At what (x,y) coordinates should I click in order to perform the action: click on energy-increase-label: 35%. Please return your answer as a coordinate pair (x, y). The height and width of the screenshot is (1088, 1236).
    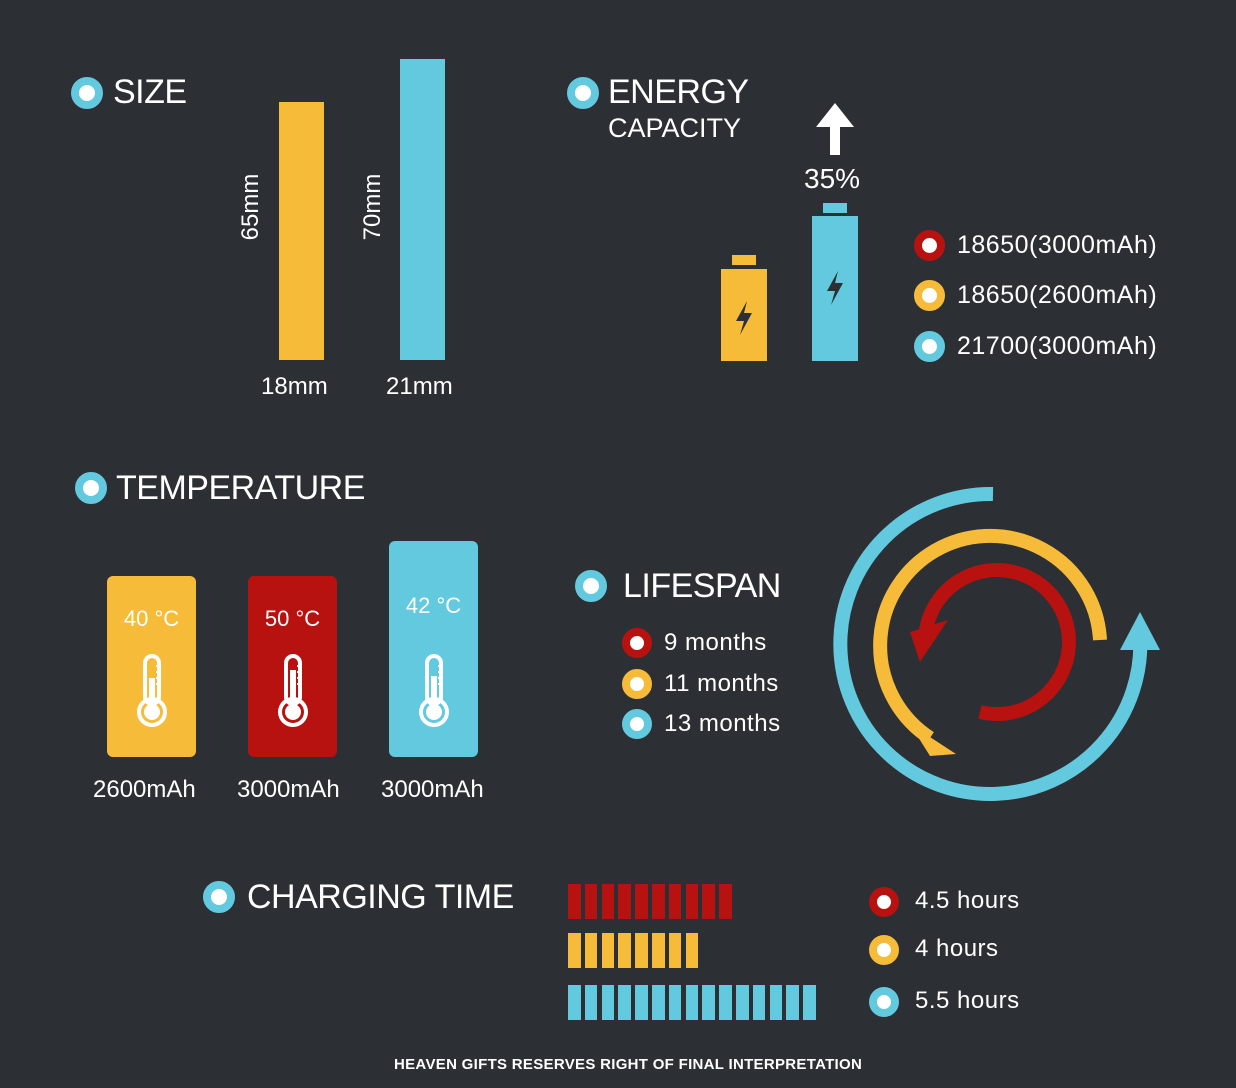
    Looking at the image, I should click on (832, 178).